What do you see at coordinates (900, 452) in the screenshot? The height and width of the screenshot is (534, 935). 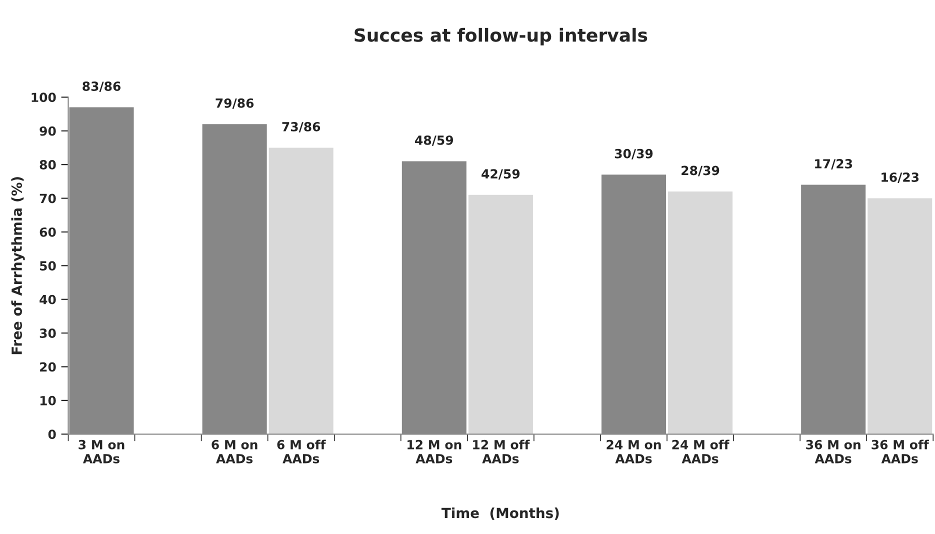 I see `x-tick-label: 36 M off AADs` at bounding box center [900, 452].